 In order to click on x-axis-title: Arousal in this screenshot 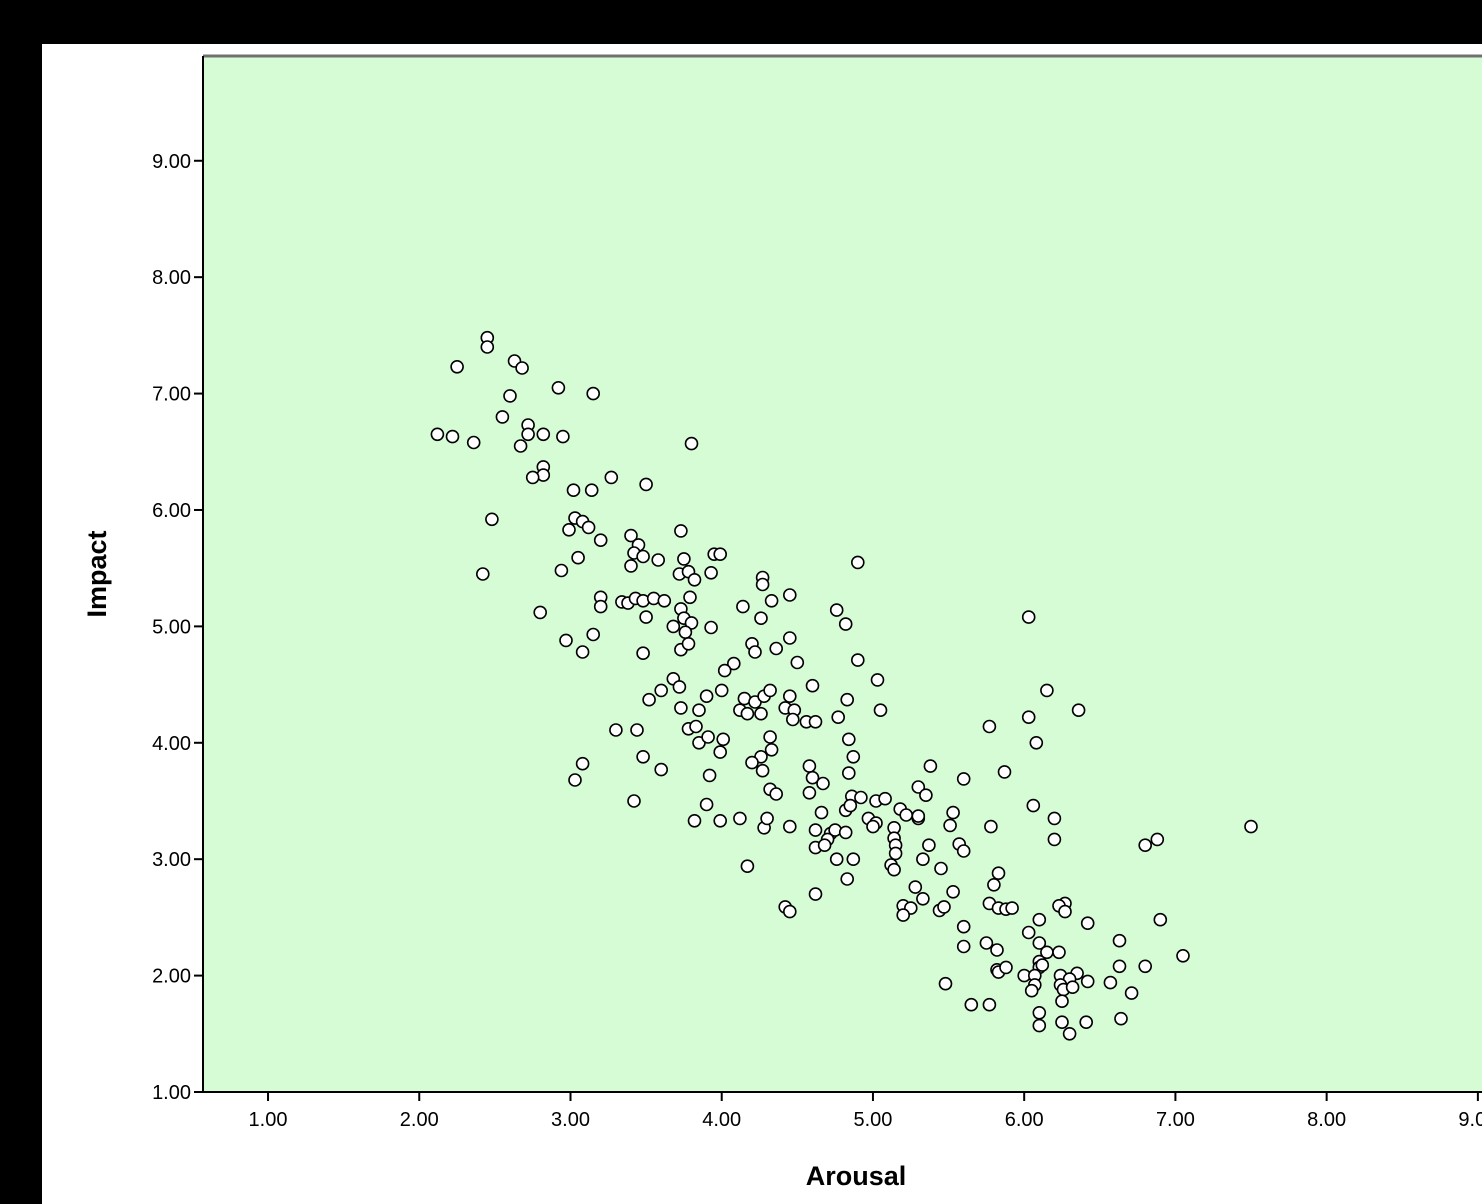, I will do `click(856, 1176)`.